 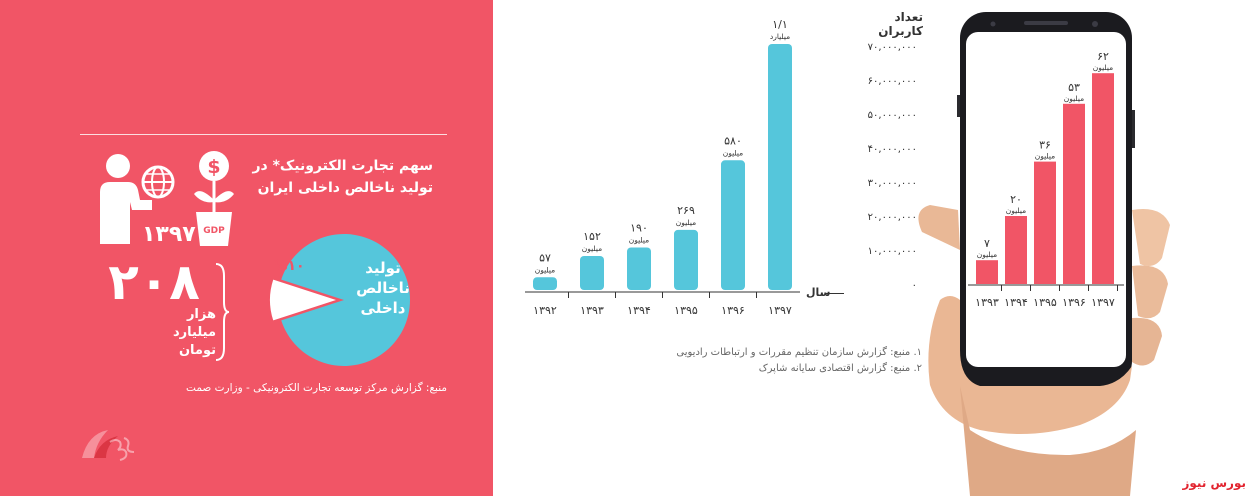 I want to click on dollar-symbol: $, so click(x=213, y=167).